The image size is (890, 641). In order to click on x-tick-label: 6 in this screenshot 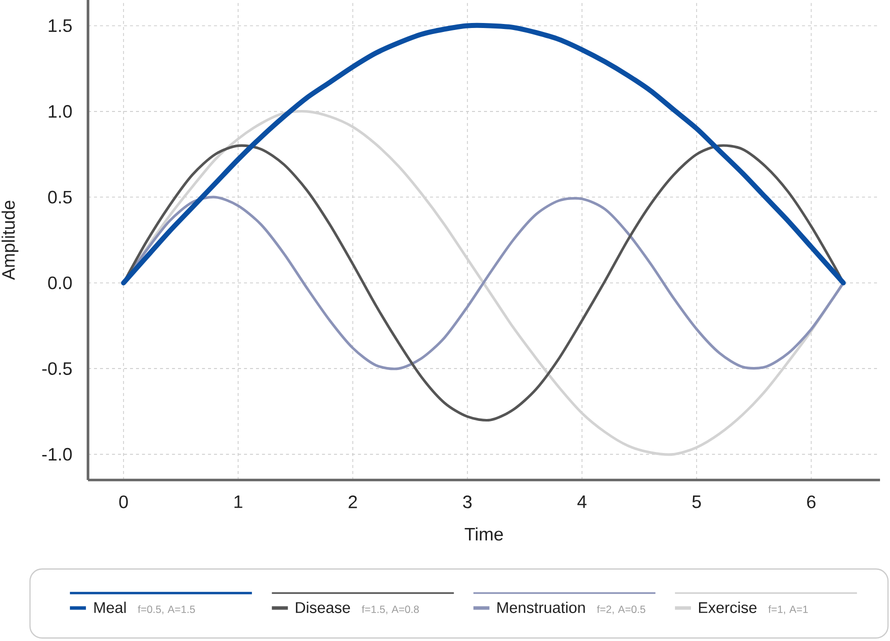, I will do `click(811, 502)`.